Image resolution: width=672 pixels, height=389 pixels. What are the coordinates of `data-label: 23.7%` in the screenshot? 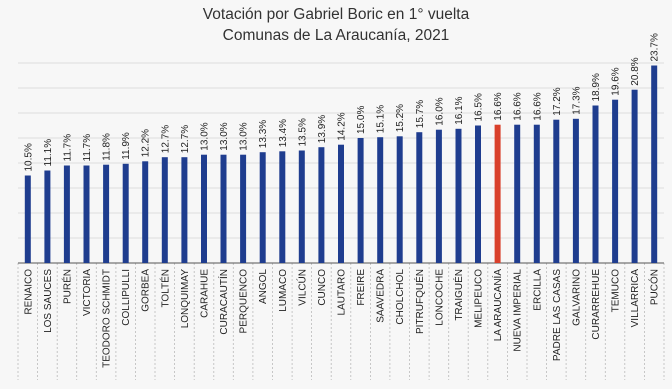 It's located at (655, 47).